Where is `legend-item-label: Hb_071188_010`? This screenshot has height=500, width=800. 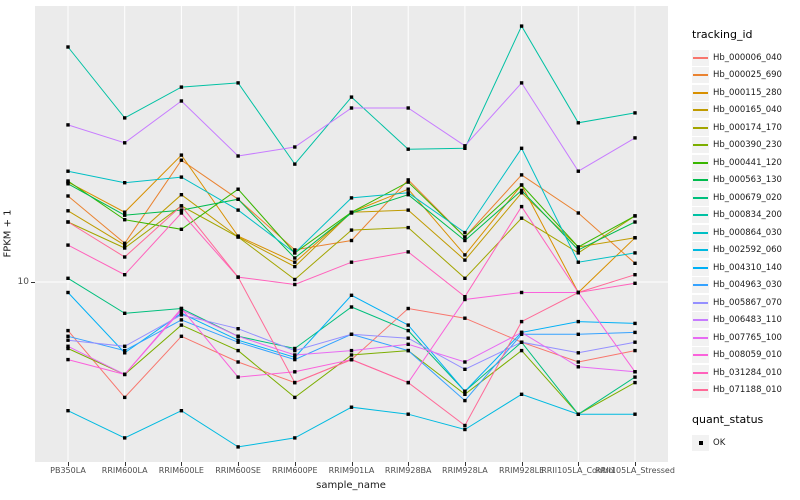 legend-item-label: Hb_071188_010 is located at coordinates (747, 390).